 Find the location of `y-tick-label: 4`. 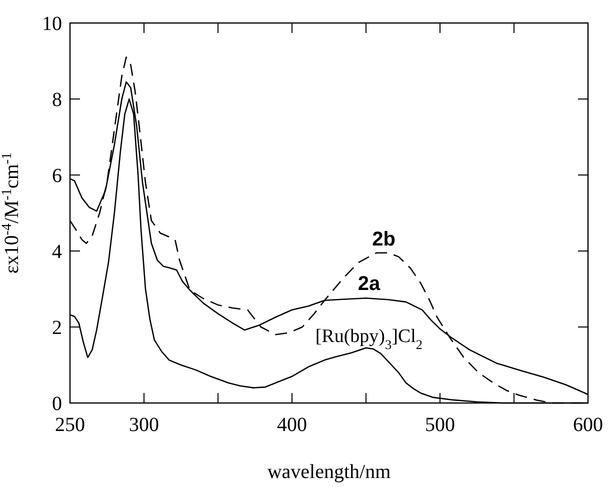

y-tick-label: 4 is located at coordinates (57, 252).